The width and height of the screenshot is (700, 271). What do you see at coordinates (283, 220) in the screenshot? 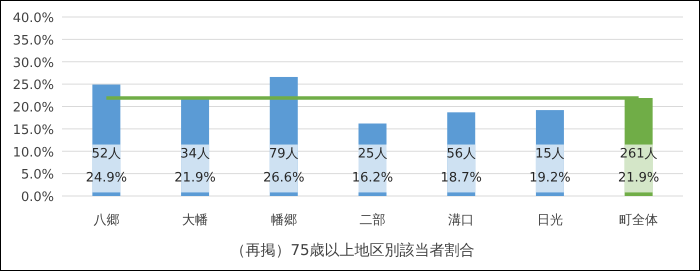
I see `x-tick-label: 幡郷` at bounding box center [283, 220].